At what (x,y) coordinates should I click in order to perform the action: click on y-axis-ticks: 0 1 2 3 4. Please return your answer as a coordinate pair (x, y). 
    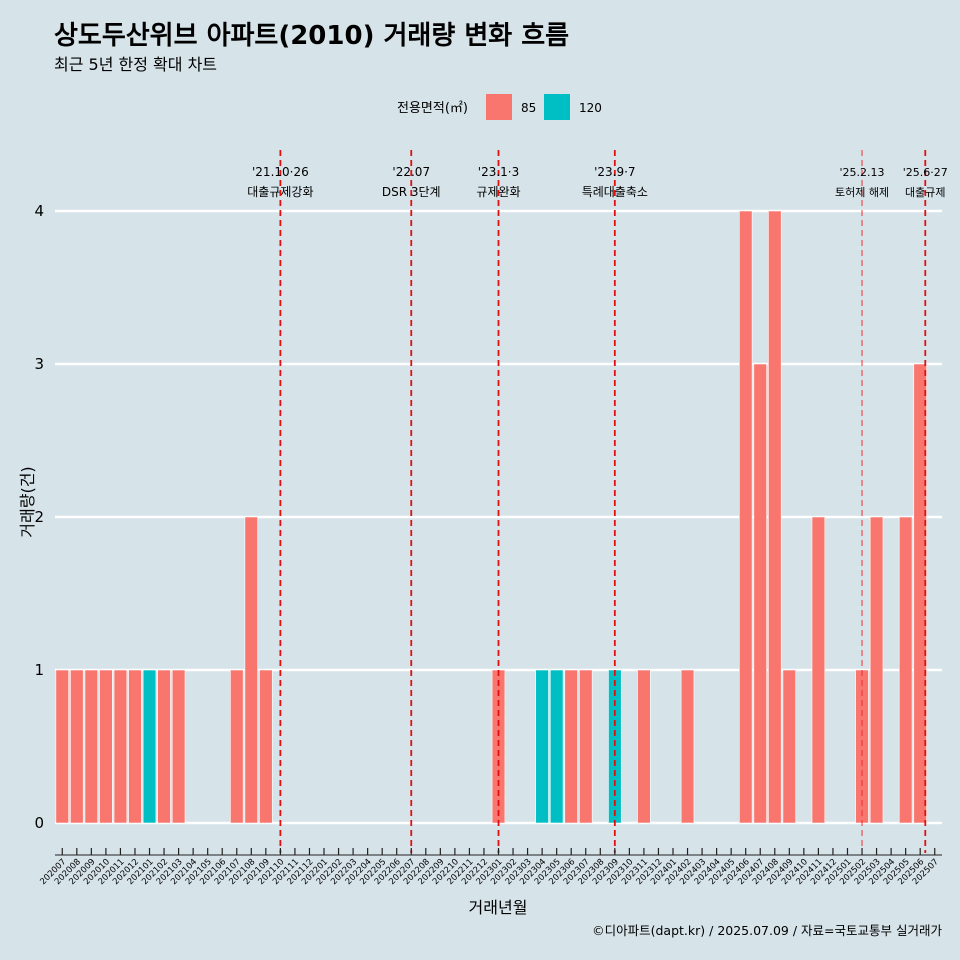
    Looking at the image, I should click on (39, 517).